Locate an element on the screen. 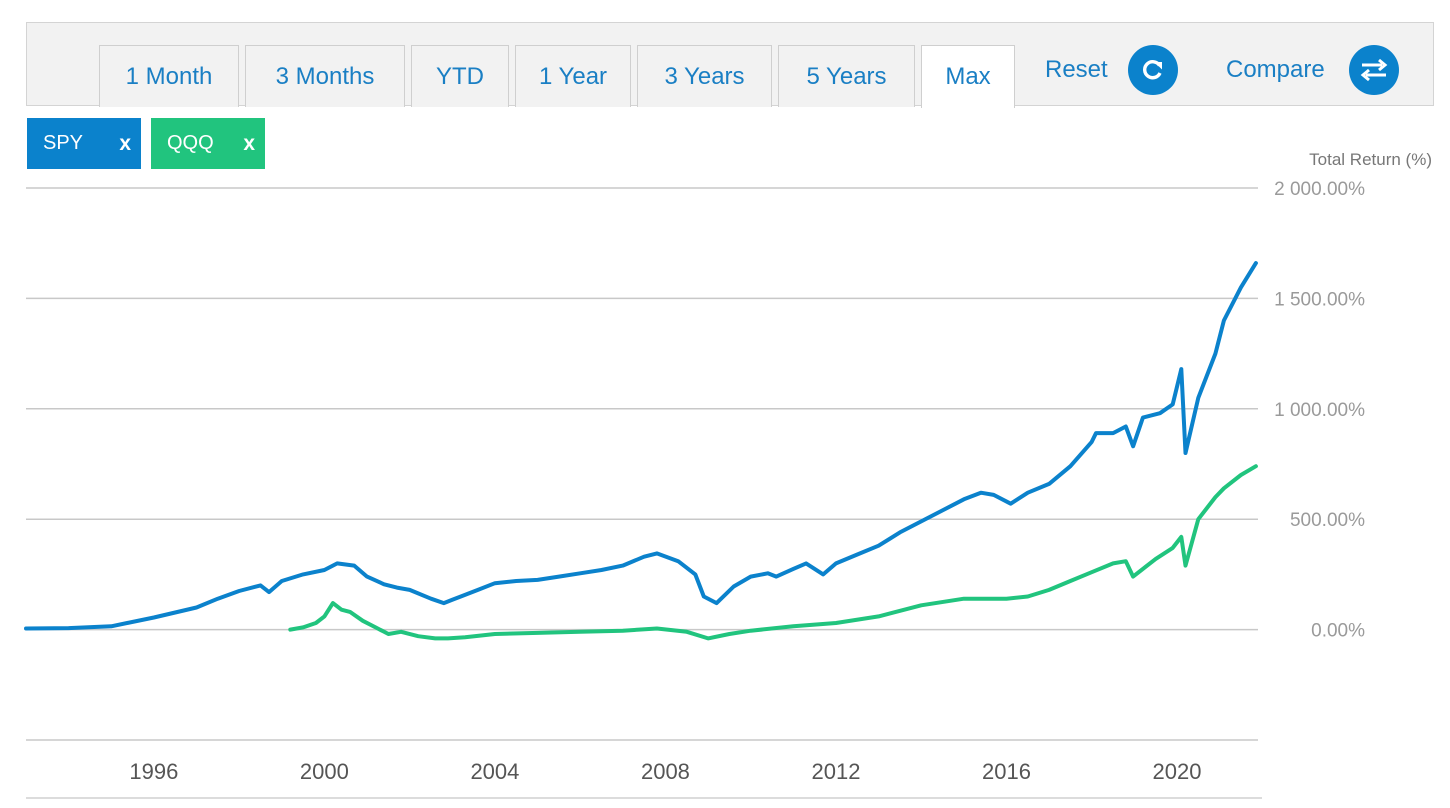  ticker-chip-qqq: QQQ x is located at coordinates (208, 143).